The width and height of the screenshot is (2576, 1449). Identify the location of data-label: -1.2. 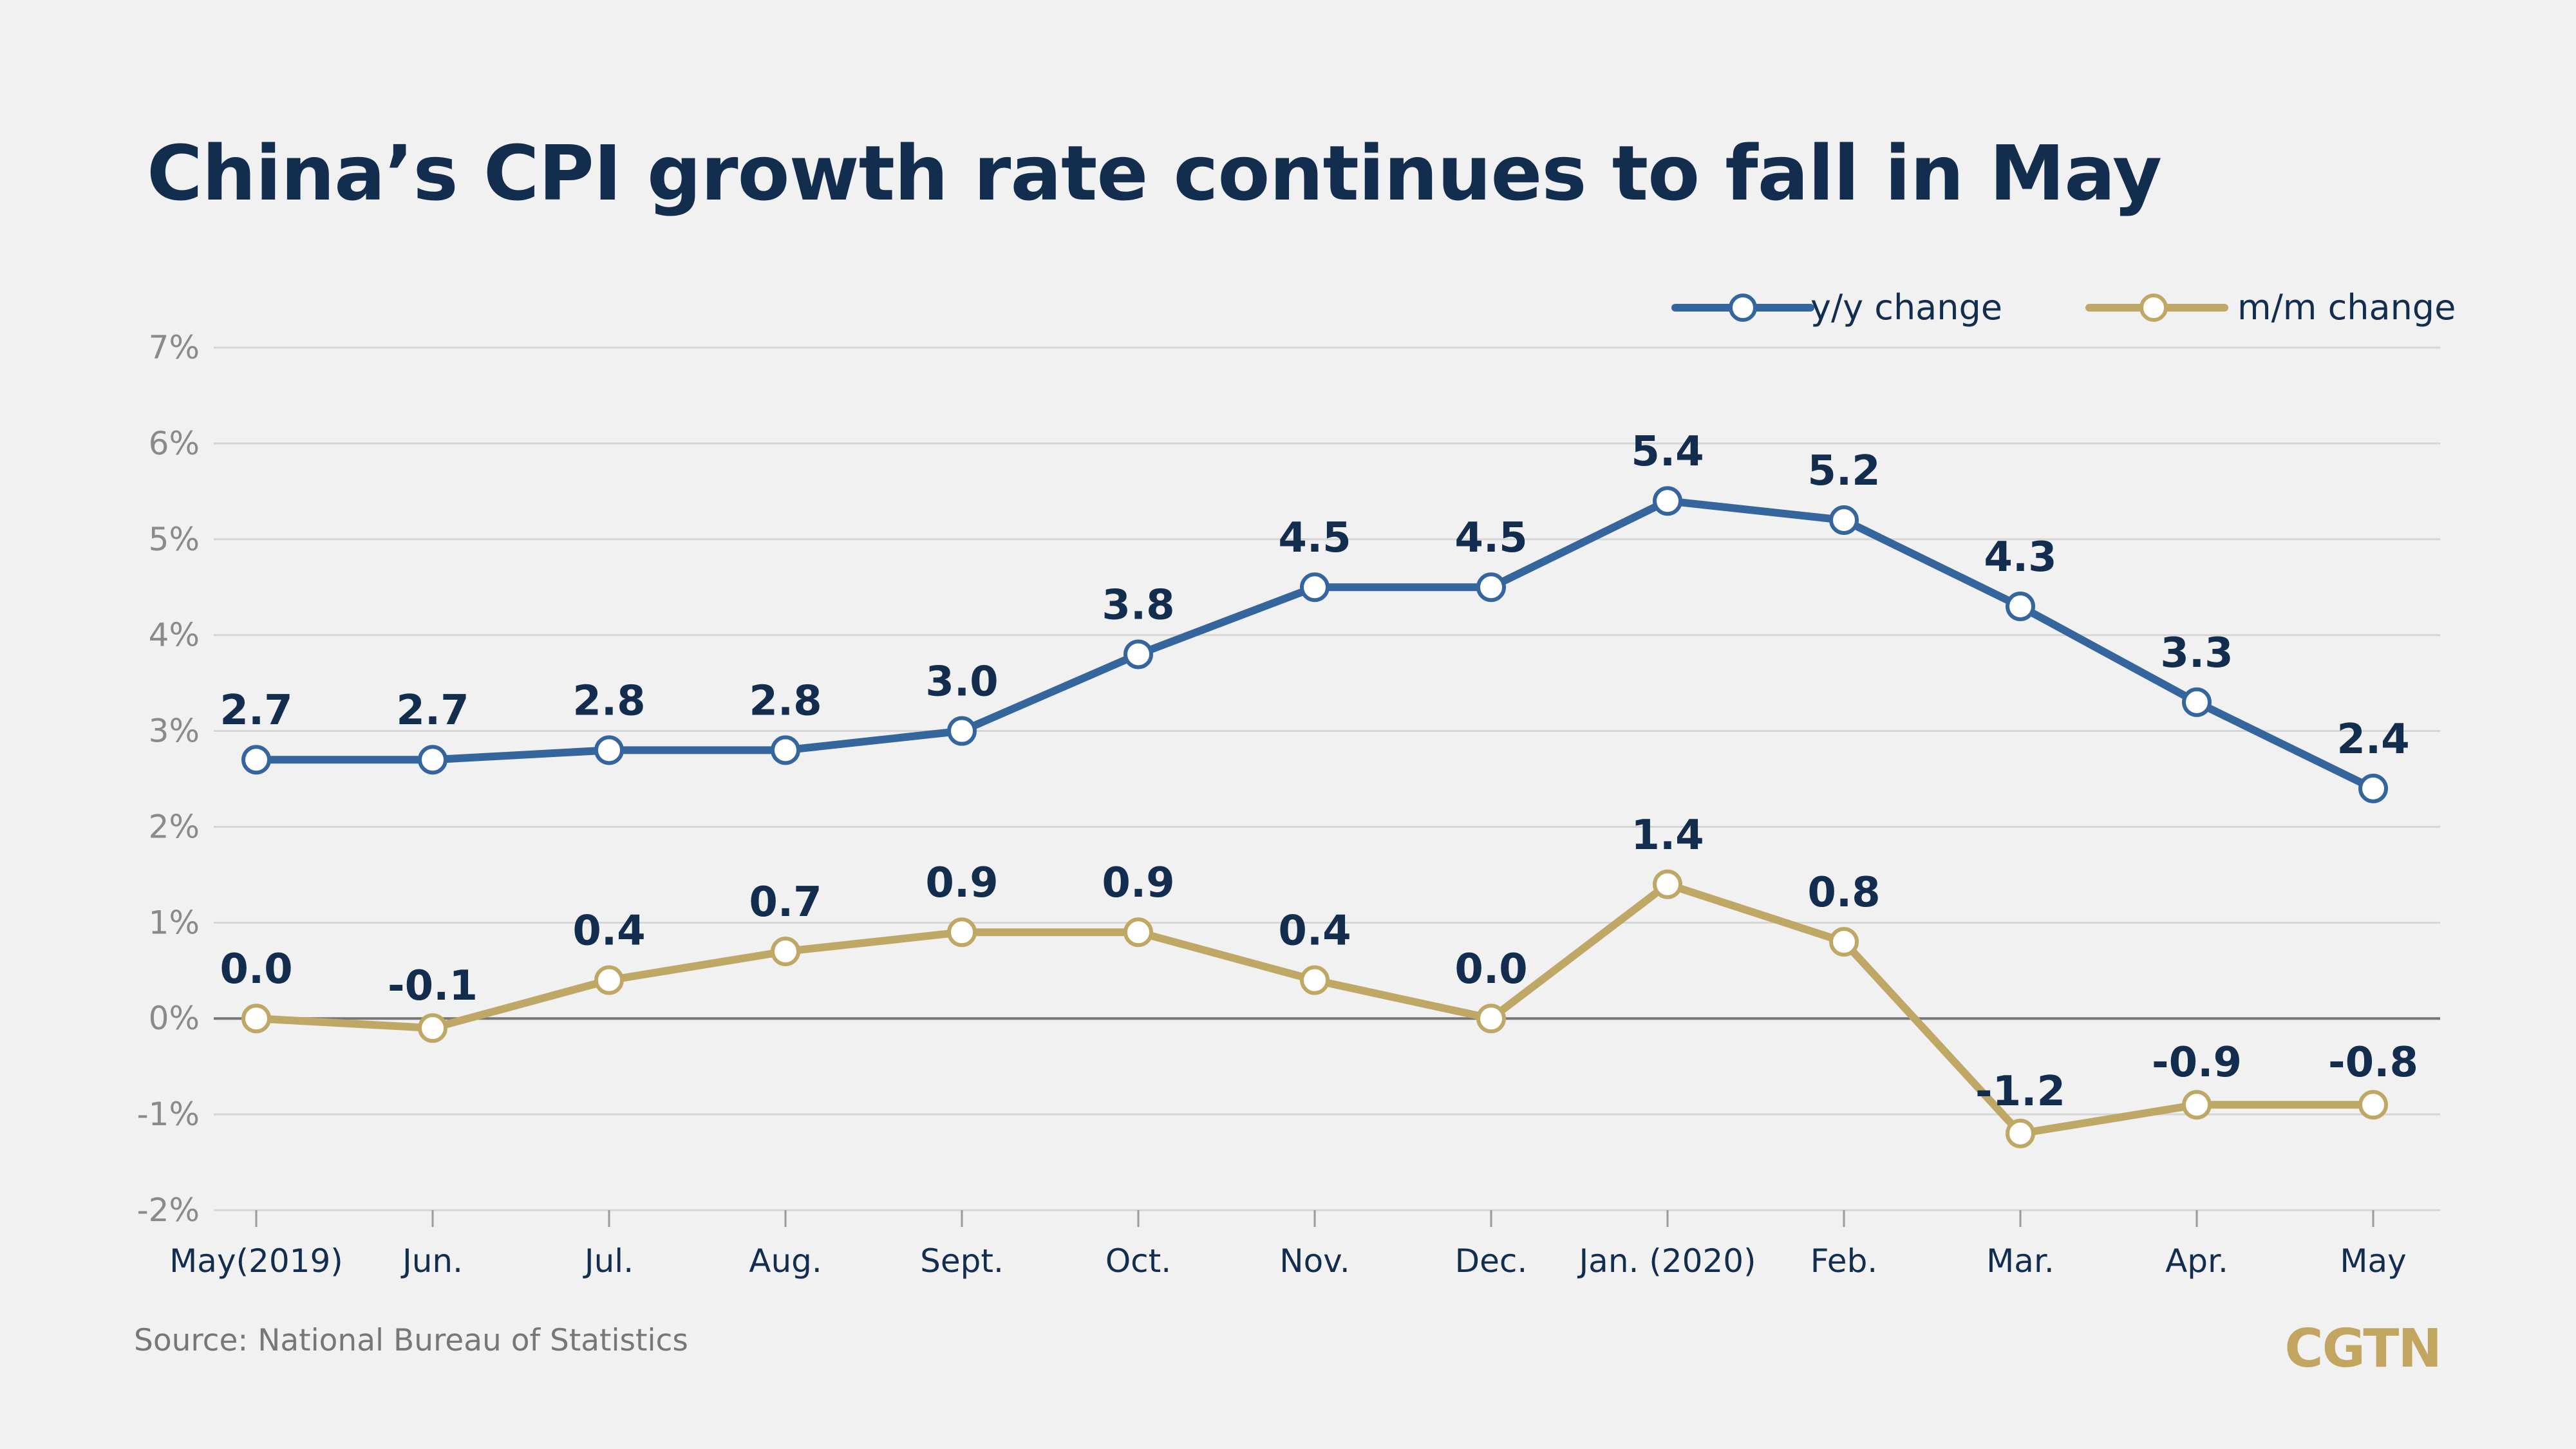
(2020, 1092).